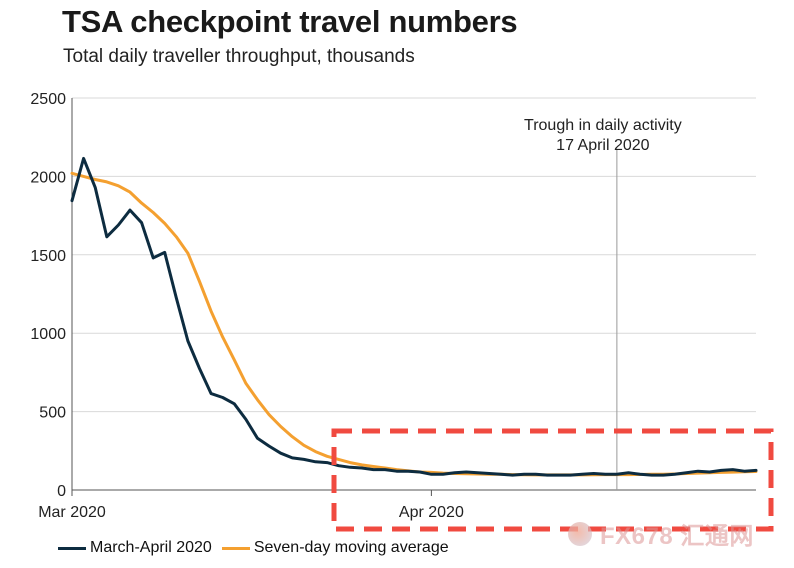 This screenshot has height=568, width=794. I want to click on highlight-box, so click(552, 480).